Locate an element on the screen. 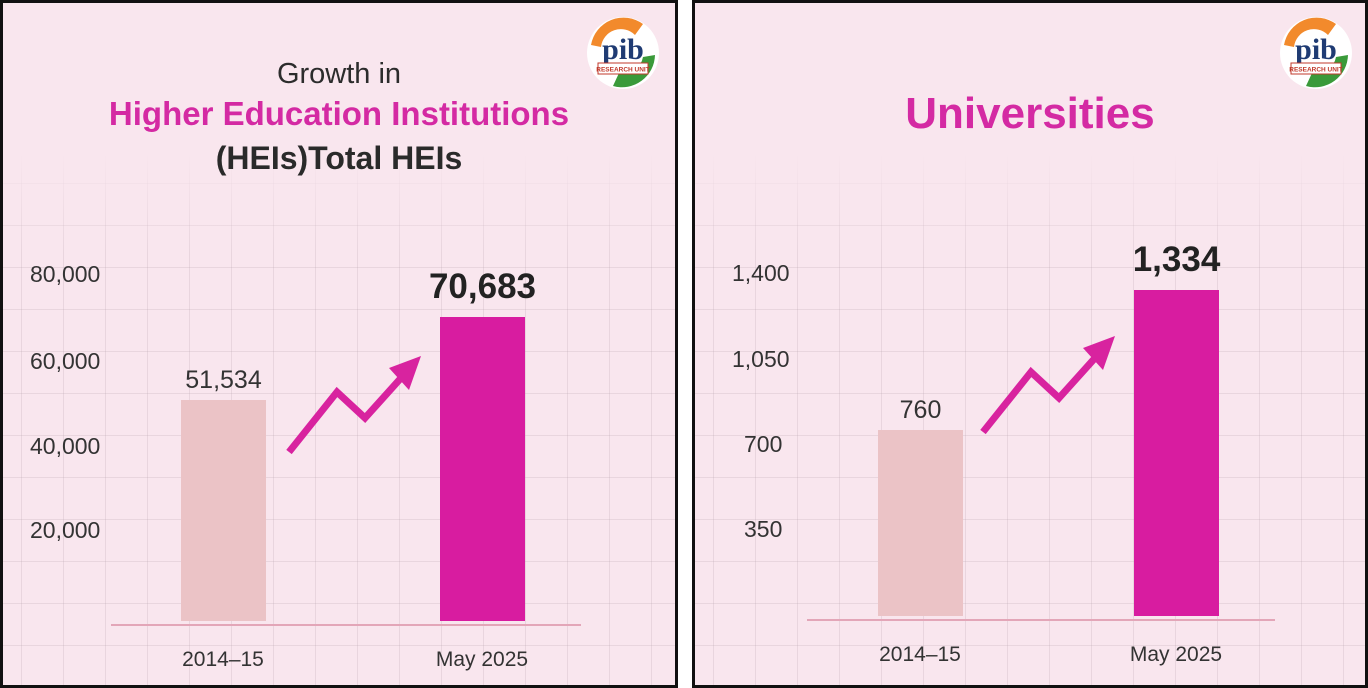 The image size is (1368, 688). bar-value-label-2014-15: 760 is located at coordinates (920, 410).